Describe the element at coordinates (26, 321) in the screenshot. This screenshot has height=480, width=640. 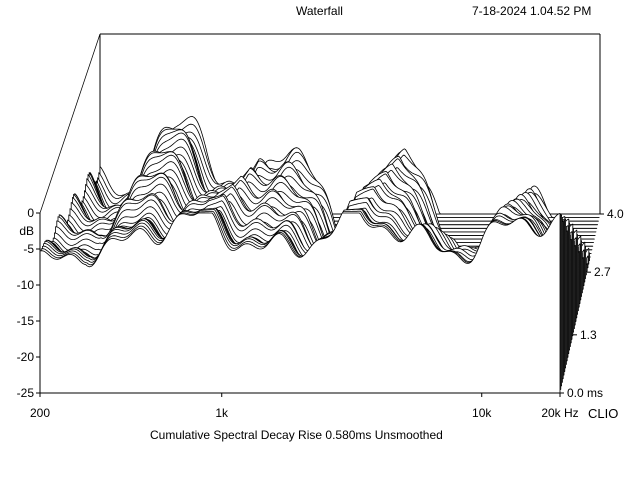
I see `y-tick-label: -15` at that location.